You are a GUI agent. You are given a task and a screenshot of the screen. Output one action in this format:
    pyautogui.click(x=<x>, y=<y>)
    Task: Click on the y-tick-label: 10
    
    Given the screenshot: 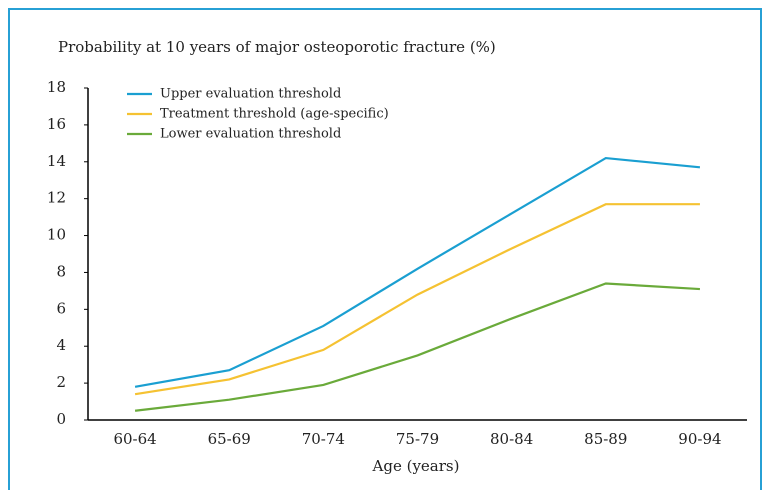 What is the action you would take?
    pyautogui.click(x=56, y=235)
    